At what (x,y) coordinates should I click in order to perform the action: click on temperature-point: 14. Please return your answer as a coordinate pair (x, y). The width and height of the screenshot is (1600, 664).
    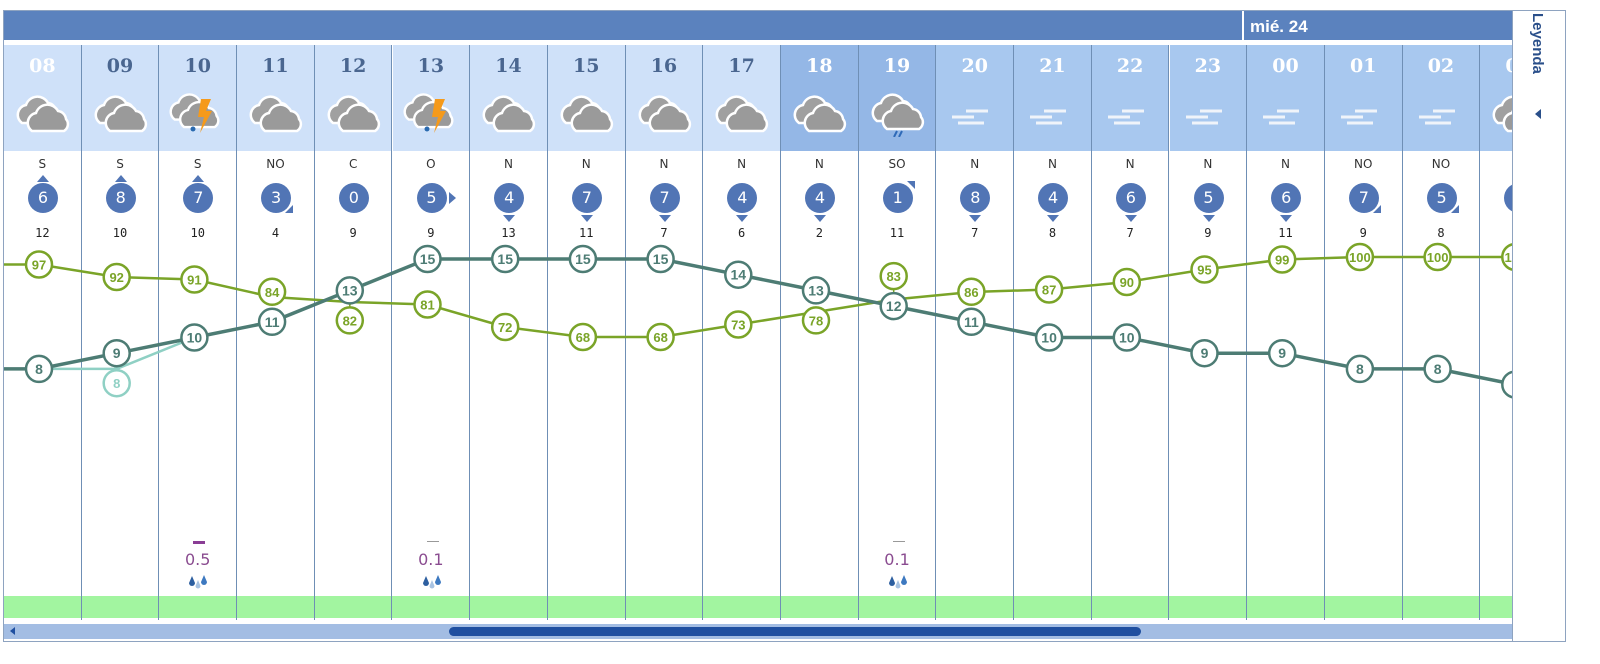
    Looking at the image, I should click on (738, 274).